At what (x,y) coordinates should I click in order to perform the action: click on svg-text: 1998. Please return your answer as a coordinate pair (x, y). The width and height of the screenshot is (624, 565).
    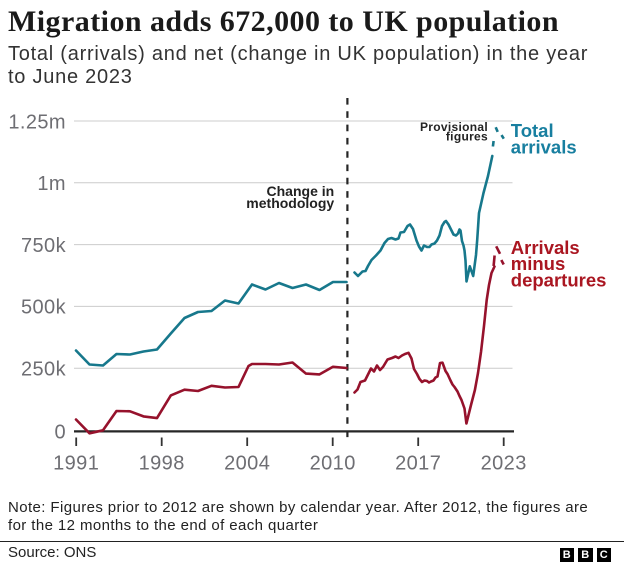
    Looking at the image, I should click on (162, 464).